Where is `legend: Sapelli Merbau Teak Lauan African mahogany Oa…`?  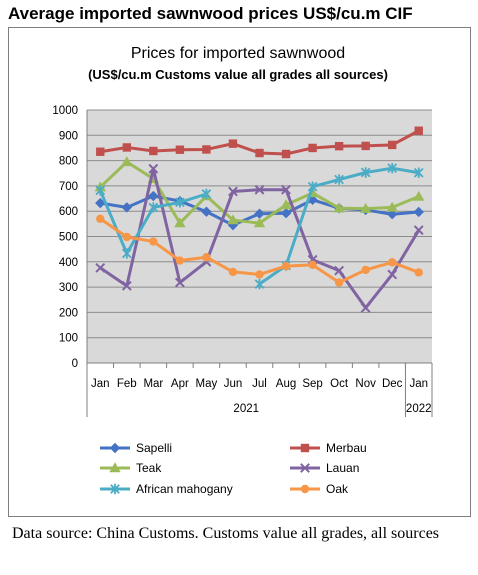 legend: Sapelli Merbau Teak Lauan African mahogany Oa… is located at coordinates (233, 468).